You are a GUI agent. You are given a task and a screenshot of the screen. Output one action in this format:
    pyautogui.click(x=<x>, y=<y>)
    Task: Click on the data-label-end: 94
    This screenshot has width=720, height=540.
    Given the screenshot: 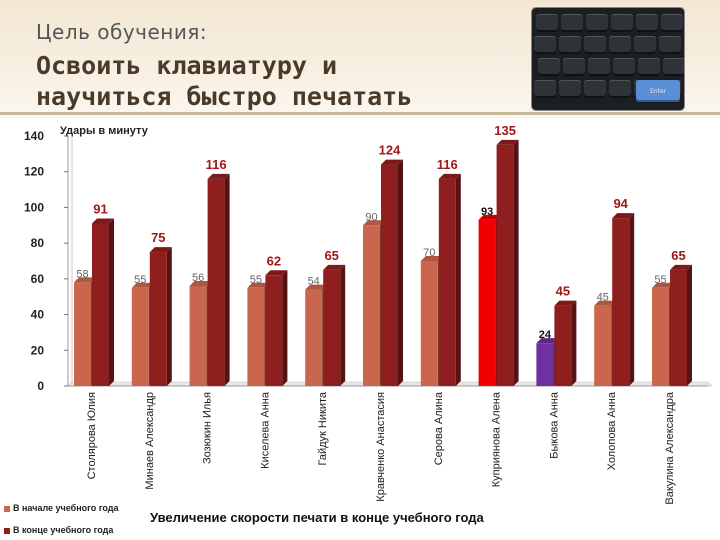 What is the action you would take?
    pyautogui.click(x=620, y=203)
    